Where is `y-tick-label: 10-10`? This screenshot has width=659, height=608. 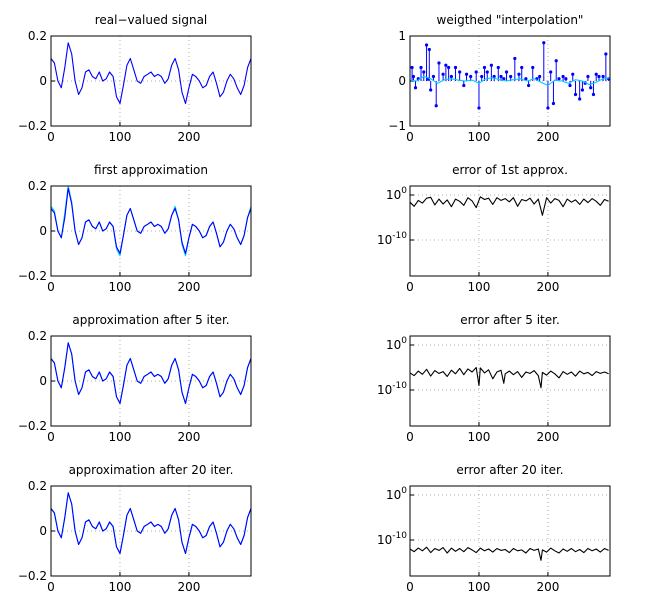
y-tick-label: 10-10 is located at coordinates (392, 239).